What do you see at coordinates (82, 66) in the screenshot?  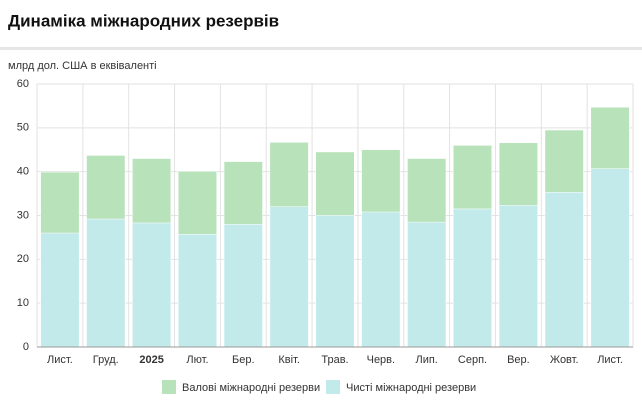 I see `y-axis-label: млрд дол. США в еквіваленті` at bounding box center [82, 66].